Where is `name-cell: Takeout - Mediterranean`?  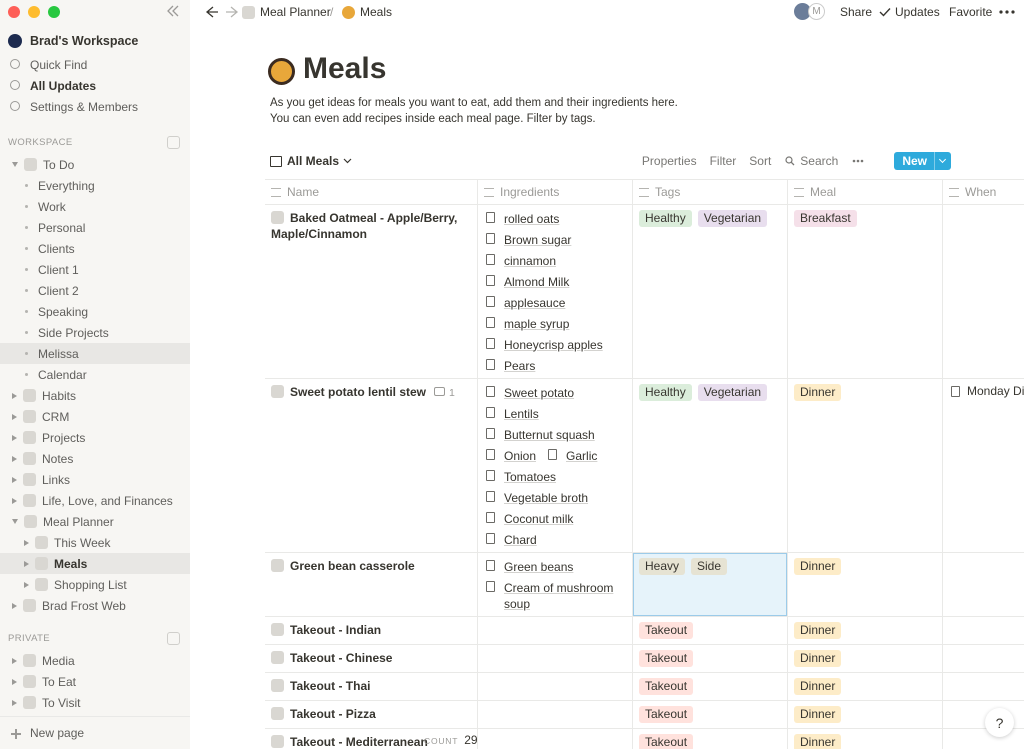 name-cell: Takeout - Mediterranean is located at coordinates (371, 739).